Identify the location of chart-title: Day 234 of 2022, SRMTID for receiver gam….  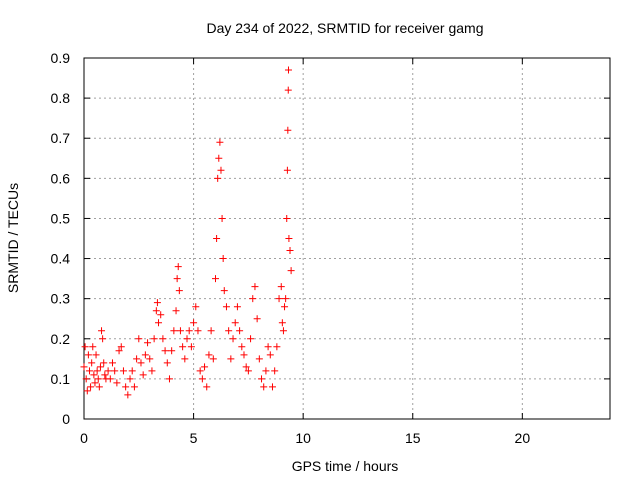
(344, 28).